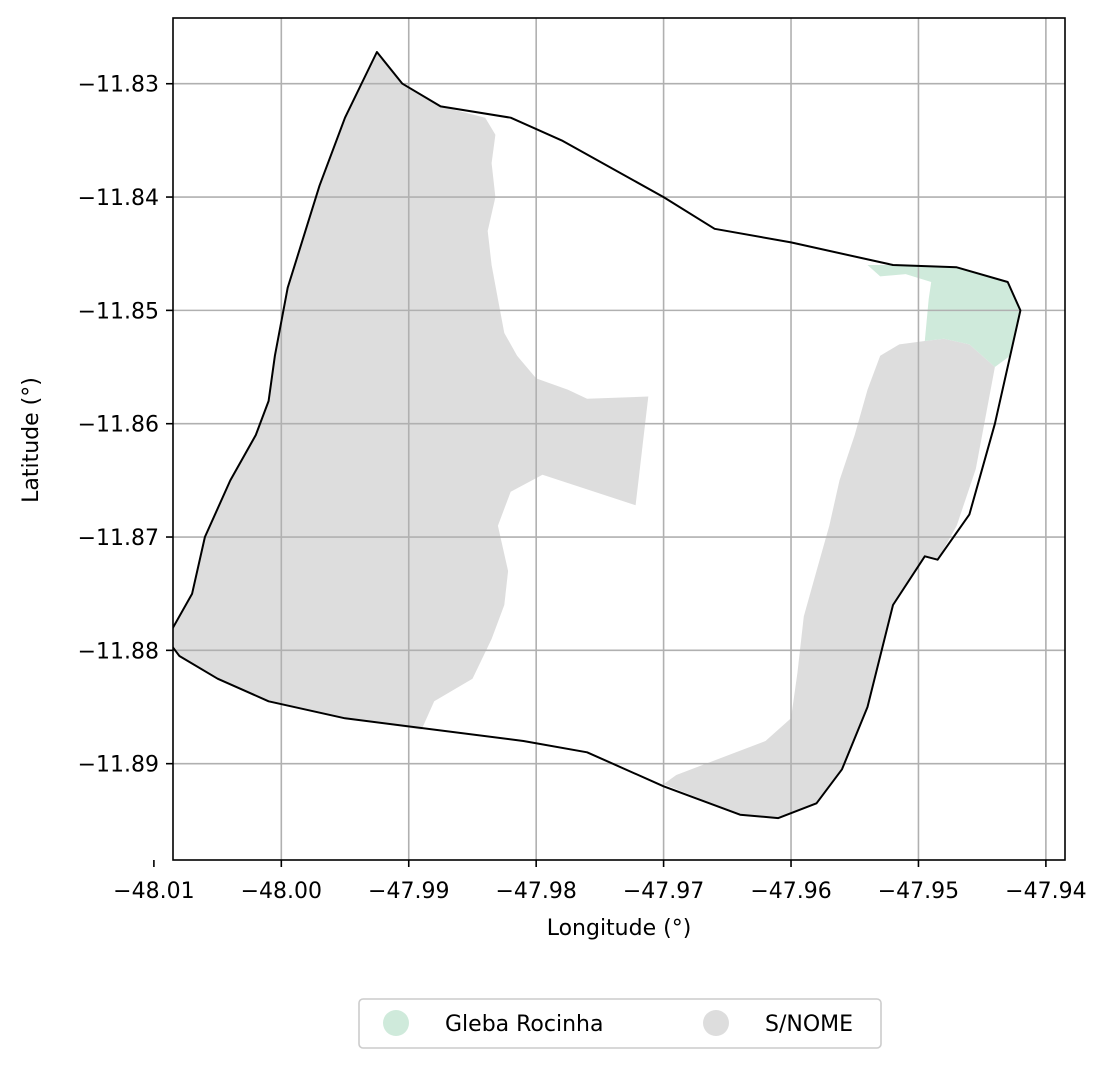 This screenshot has width=1114, height=1067. I want to click on x-tick-label: −47.95, so click(918, 891).